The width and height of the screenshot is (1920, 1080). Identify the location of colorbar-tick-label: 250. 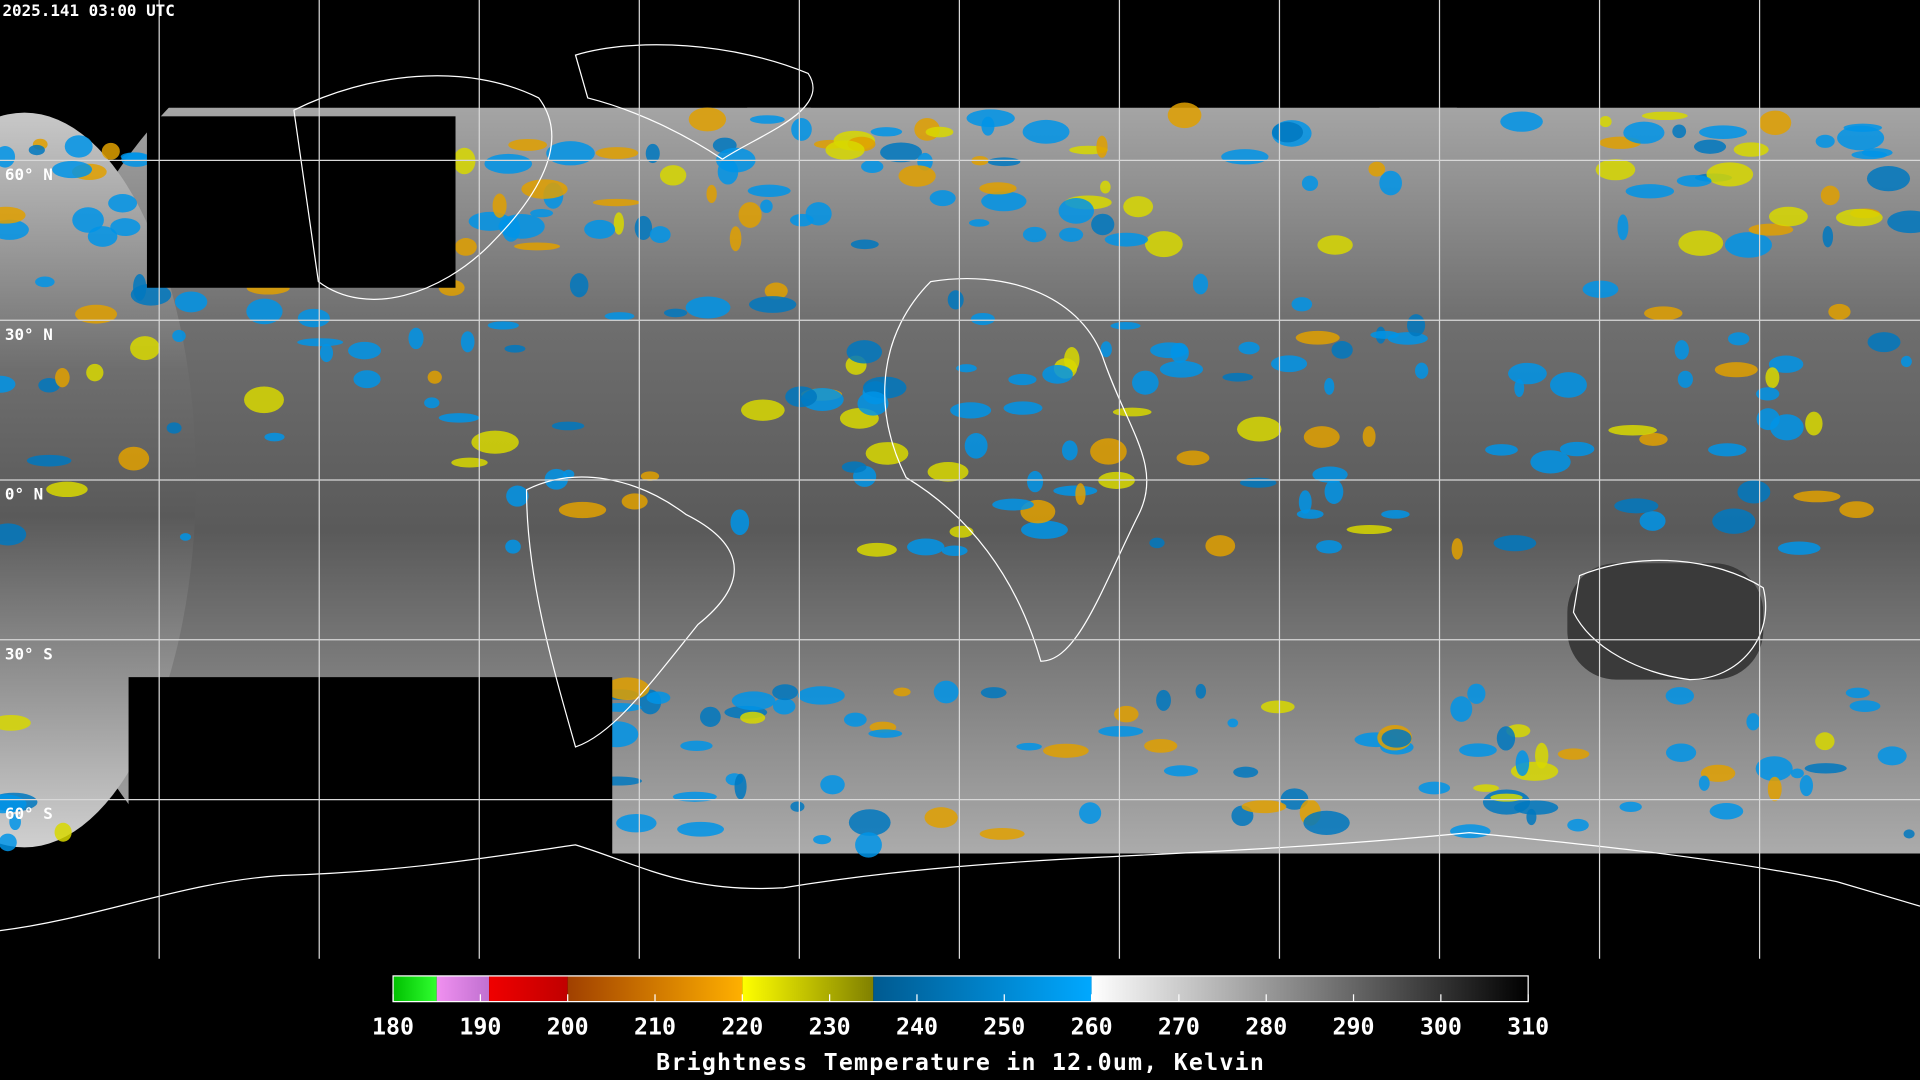
(1004, 1027).